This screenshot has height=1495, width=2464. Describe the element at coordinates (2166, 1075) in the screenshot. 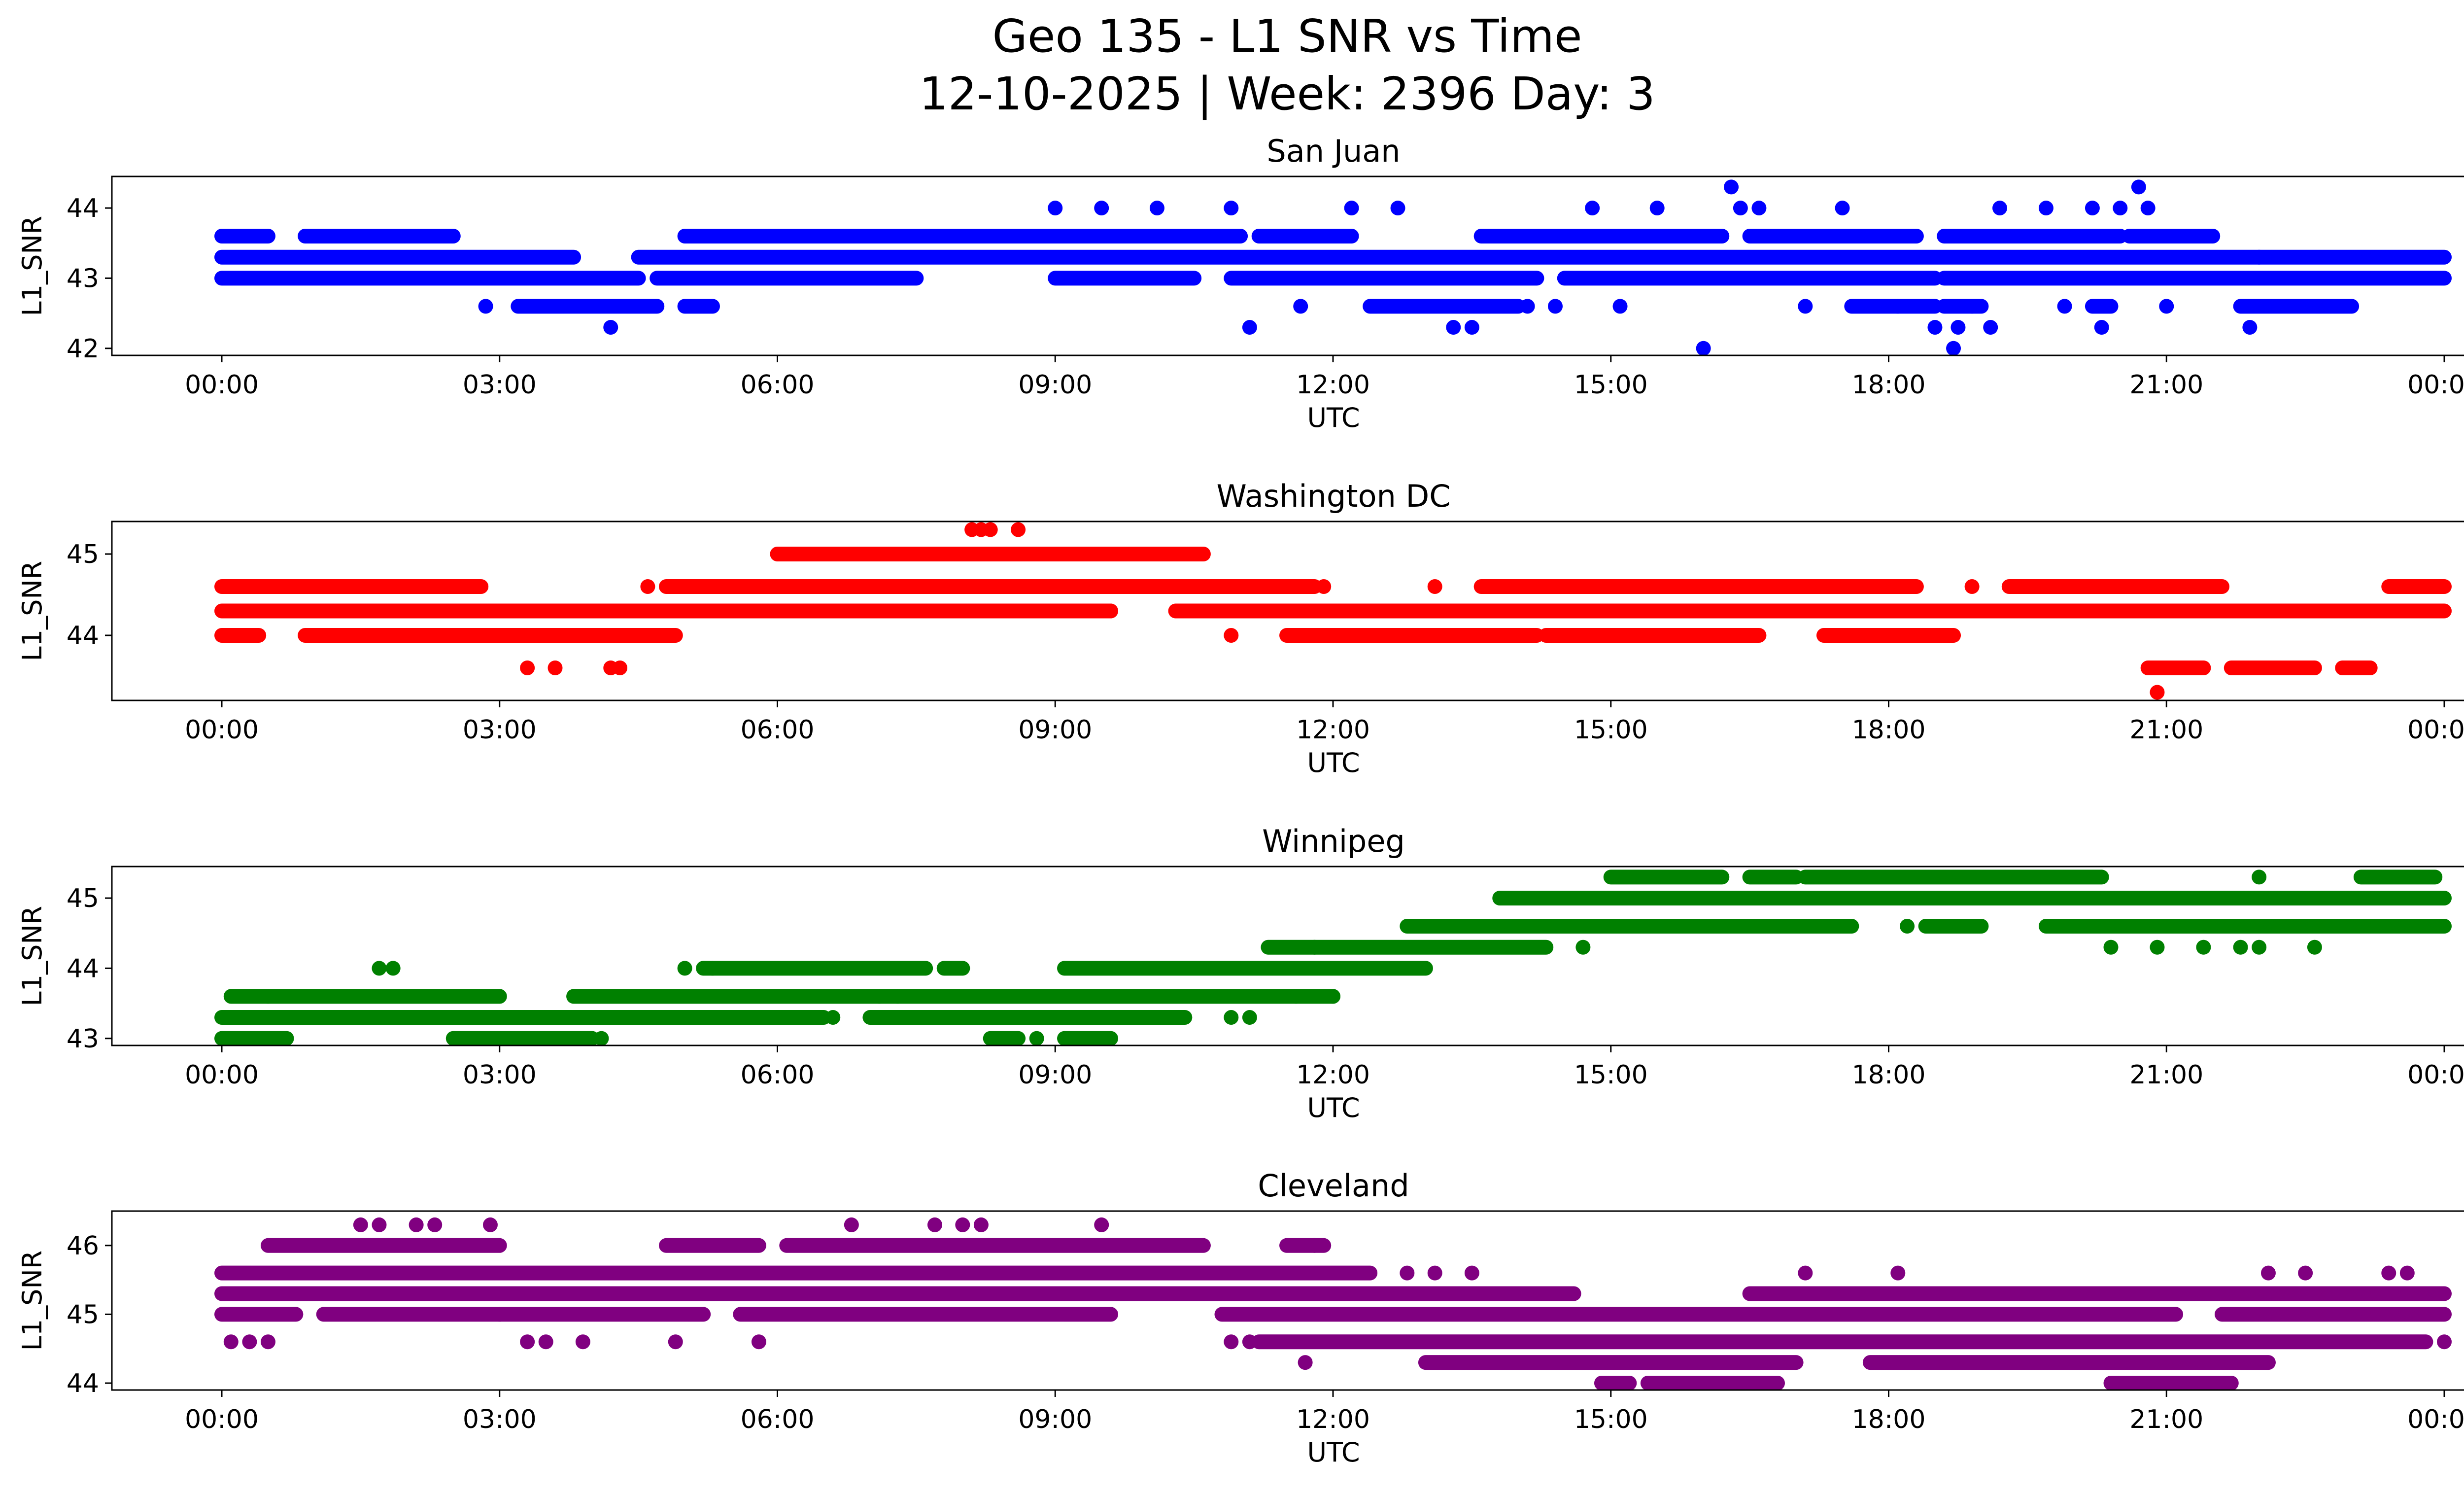

I see `winnipeg-x-tick-label: 21:00` at that location.